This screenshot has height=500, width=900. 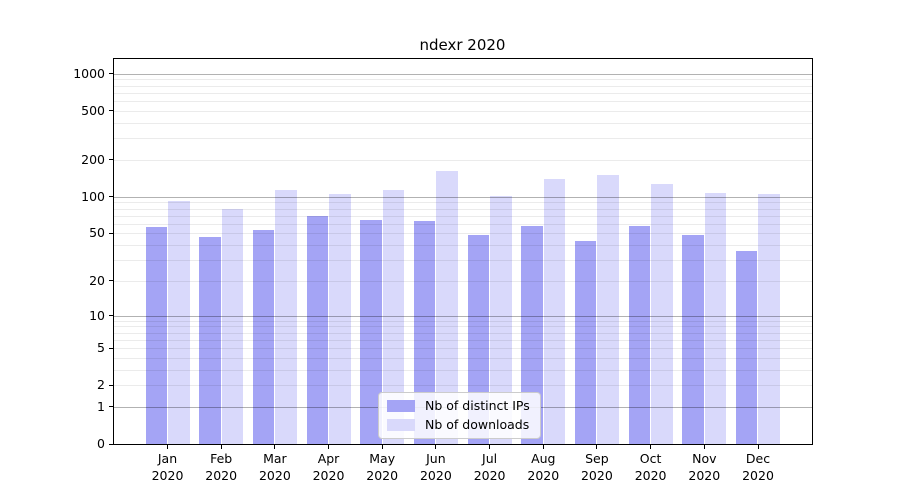 I want to click on legend-label-distinct-ips: Nb of distinct IPs, so click(x=477, y=405).